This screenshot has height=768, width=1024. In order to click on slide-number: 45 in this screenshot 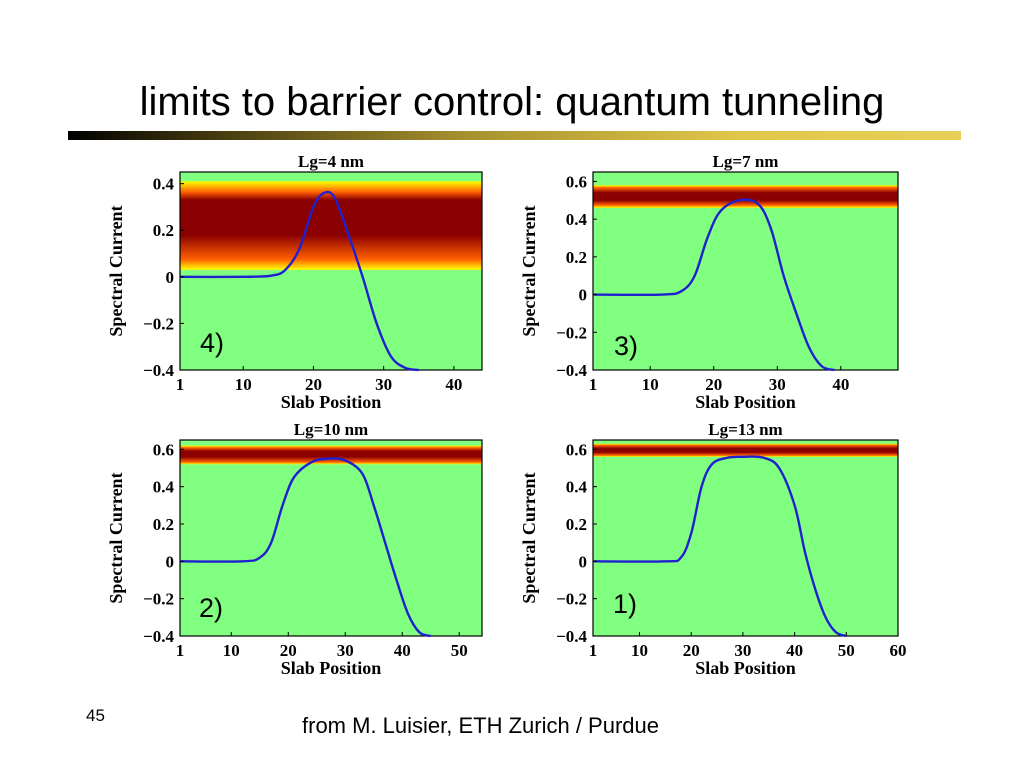, I will do `click(95, 715)`.